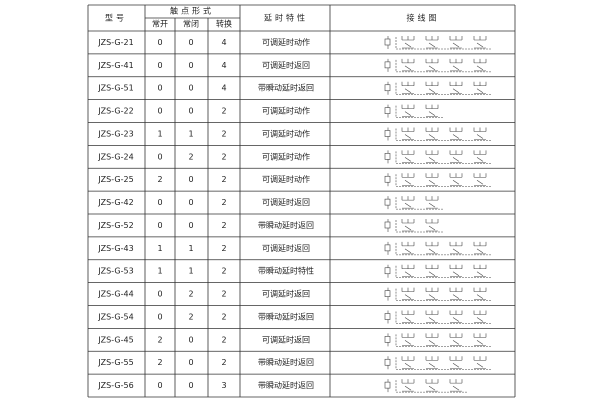 This screenshot has width=600, height=400. Describe the element at coordinates (423, 18) in the screenshot. I see `header-wiring: 接线图` at that location.